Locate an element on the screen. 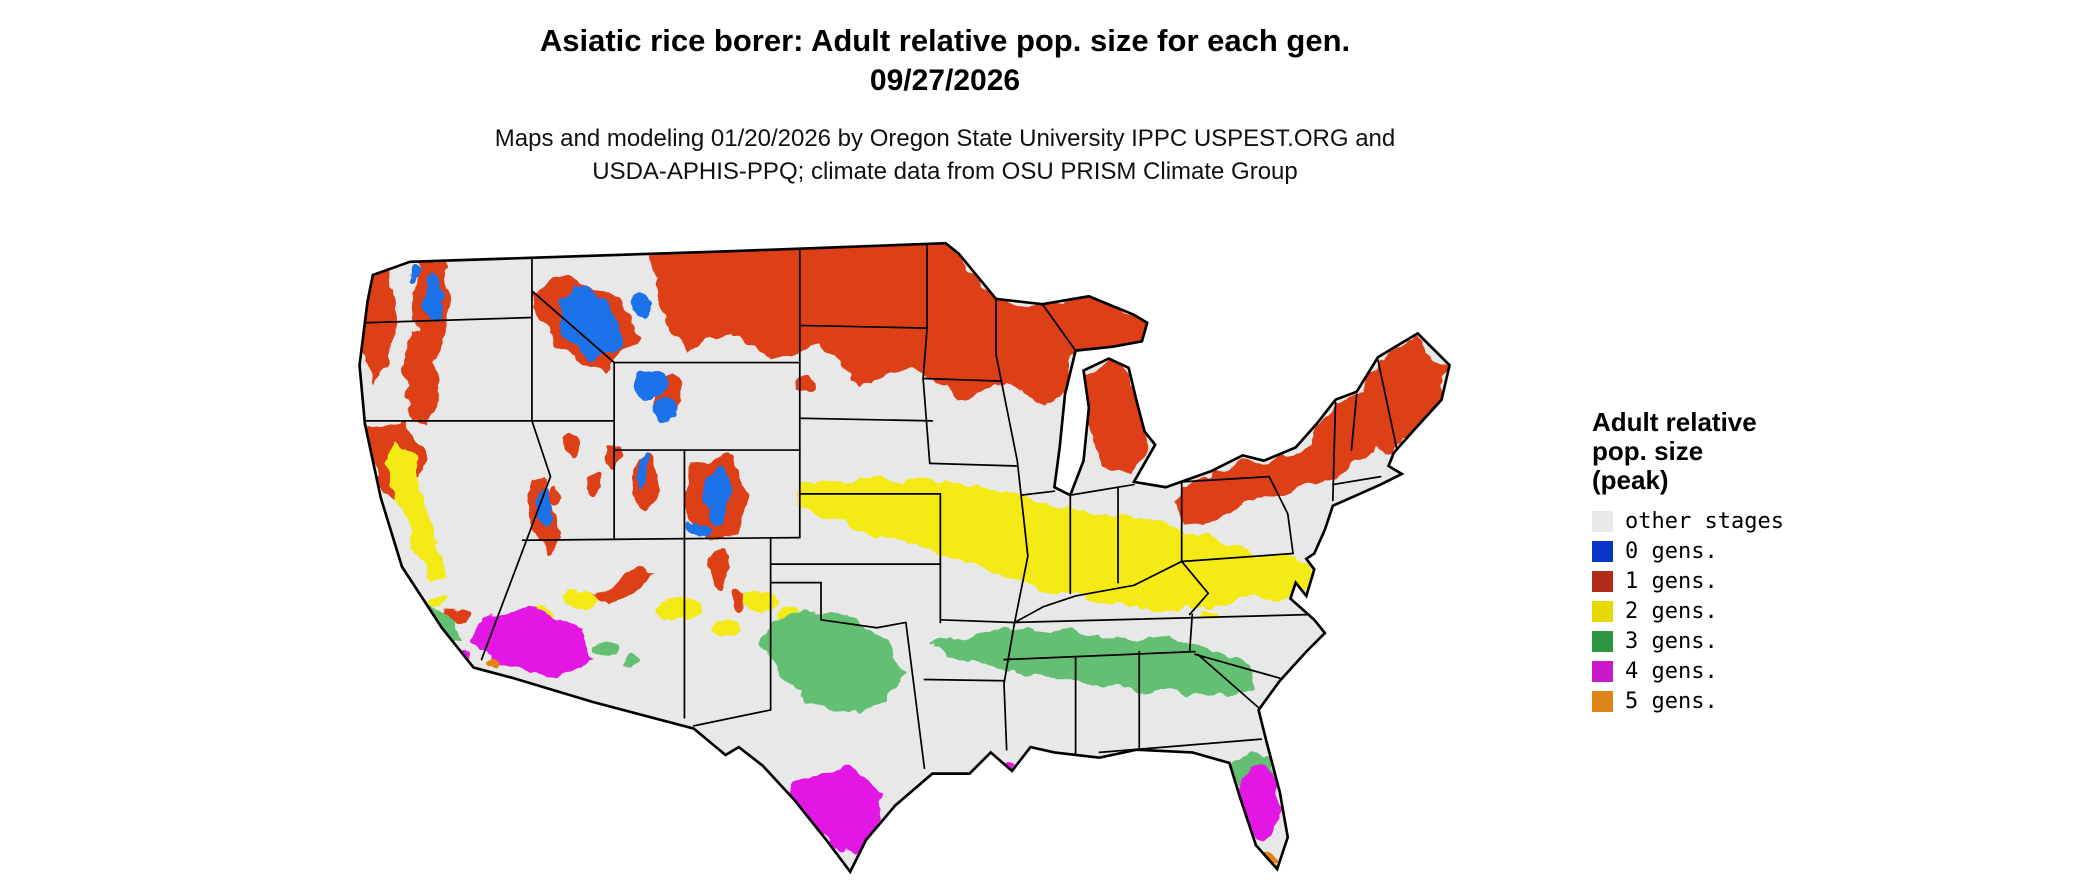 Image resolution: width=2100 pixels, height=892 pixels. swatch-3-gens is located at coordinates (1602, 642).